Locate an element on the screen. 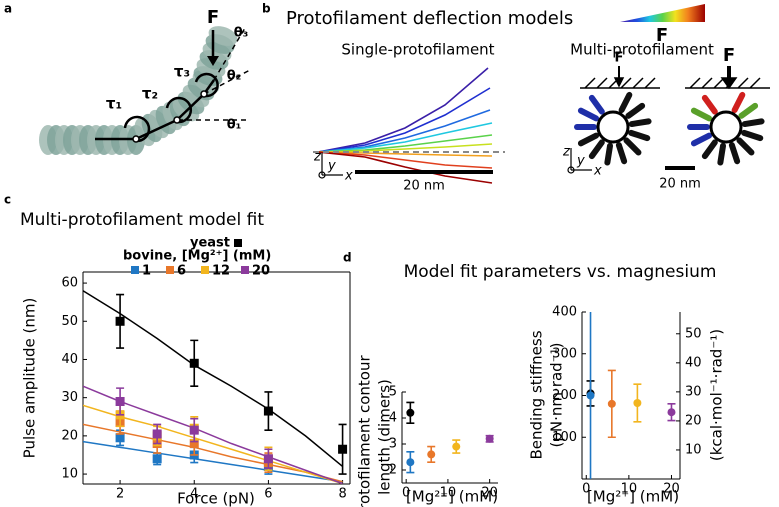 Image resolution: width=779 pixels, height=507 pixels. model-title: Multi-protofilament is located at coordinates (642, 50).